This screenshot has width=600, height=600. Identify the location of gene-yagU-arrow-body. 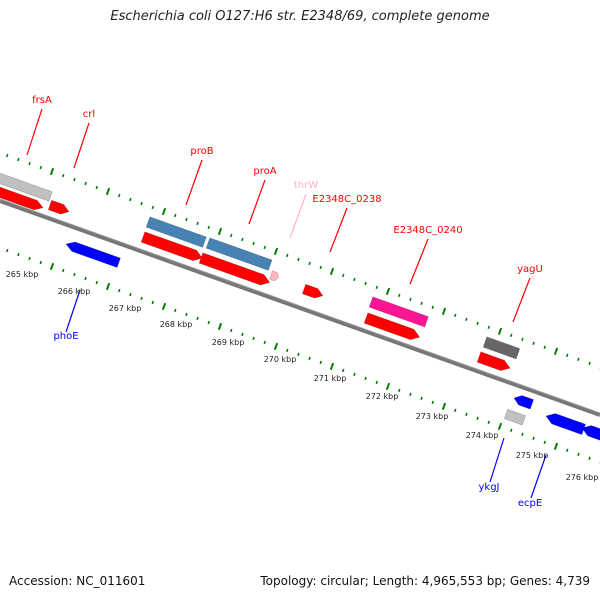
(494, 361).